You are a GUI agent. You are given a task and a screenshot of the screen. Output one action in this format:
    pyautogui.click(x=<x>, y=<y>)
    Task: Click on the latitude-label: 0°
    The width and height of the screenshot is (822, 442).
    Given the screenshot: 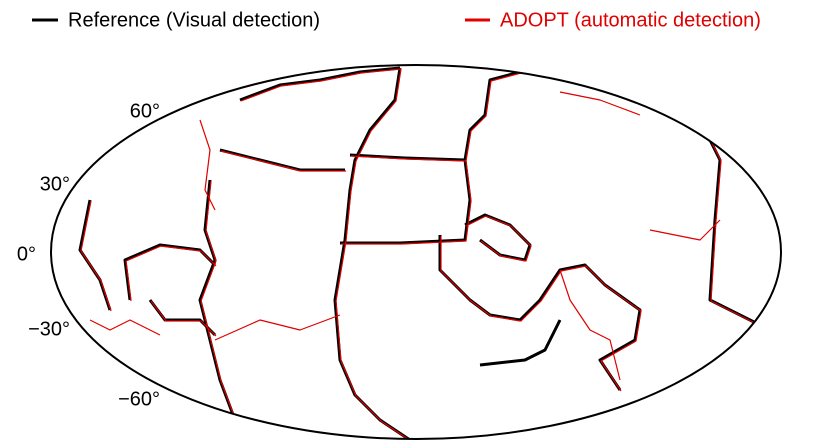 What is the action you would take?
    pyautogui.click(x=26, y=254)
    